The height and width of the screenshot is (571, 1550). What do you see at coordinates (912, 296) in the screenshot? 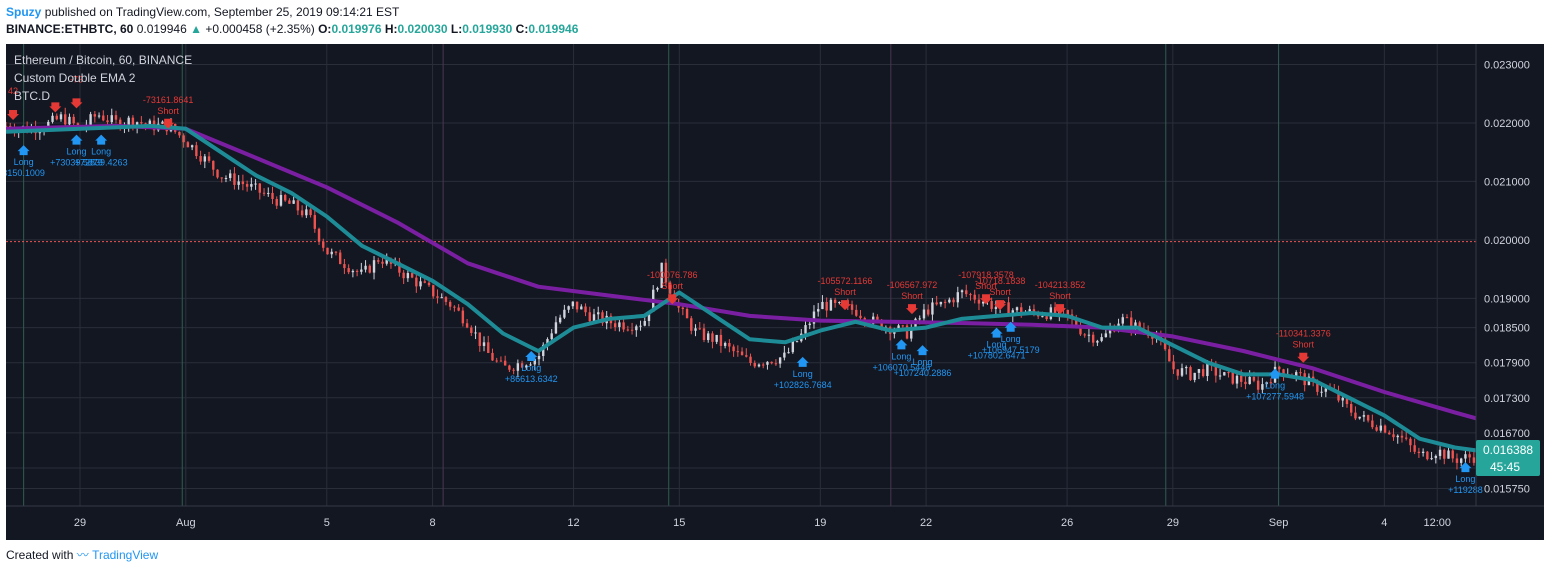
I see `short-signal-label: Short` at bounding box center [912, 296].